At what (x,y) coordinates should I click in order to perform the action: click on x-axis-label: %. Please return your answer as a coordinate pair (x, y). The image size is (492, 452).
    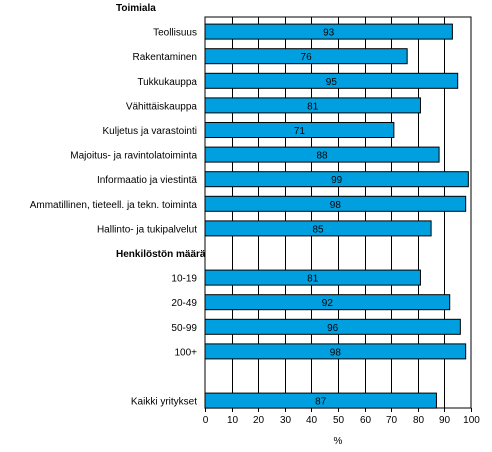
    Looking at the image, I should click on (338, 441).